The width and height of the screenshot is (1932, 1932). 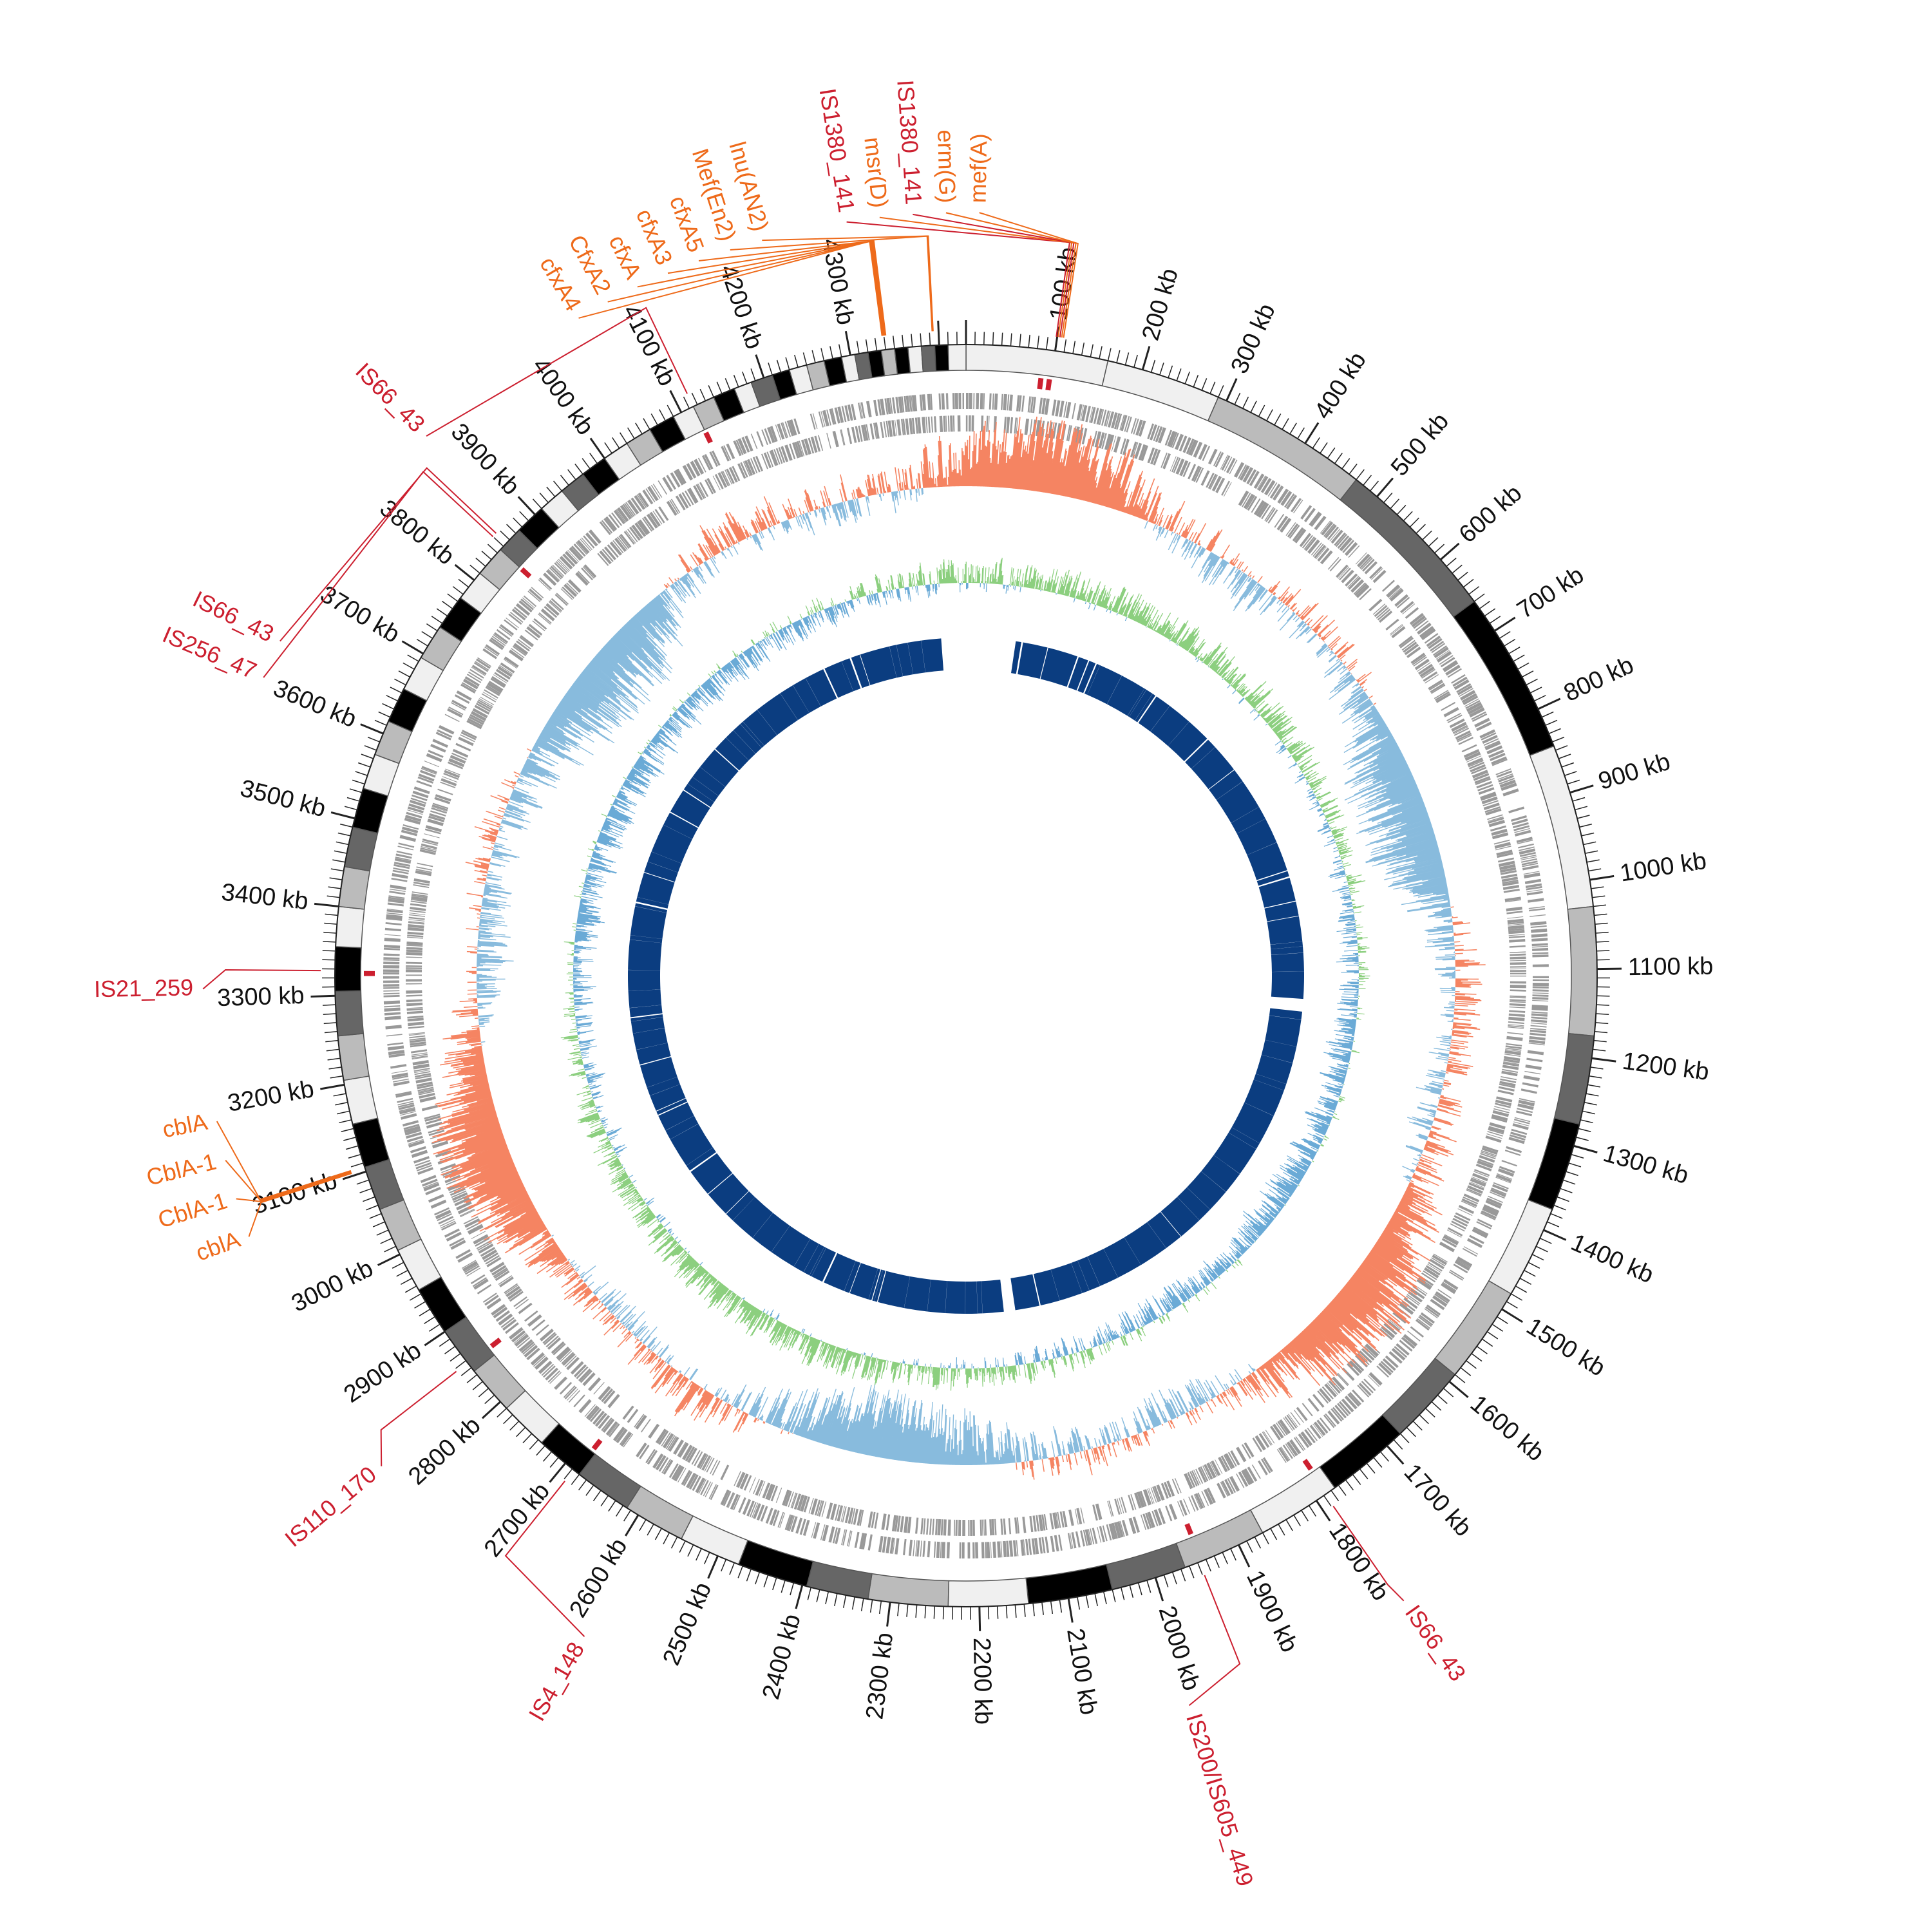 What do you see at coordinates (1438, 1500) in the screenshot?
I see `tick-label: 1700 kb` at bounding box center [1438, 1500].